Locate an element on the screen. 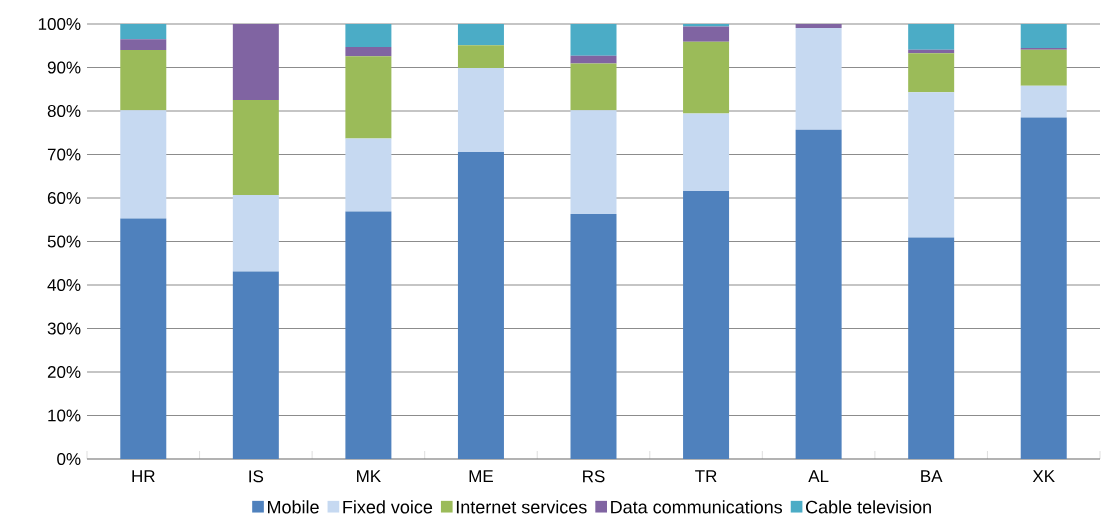 Image resolution: width=1105 pixels, height=529 pixels. x-tick-label: HR is located at coordinates (143, 476).